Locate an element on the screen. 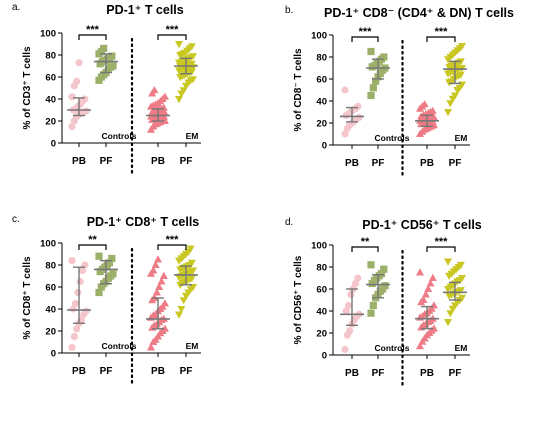 The image size is (550, 430). series-pf-controls is located at coordinates (106, 64).